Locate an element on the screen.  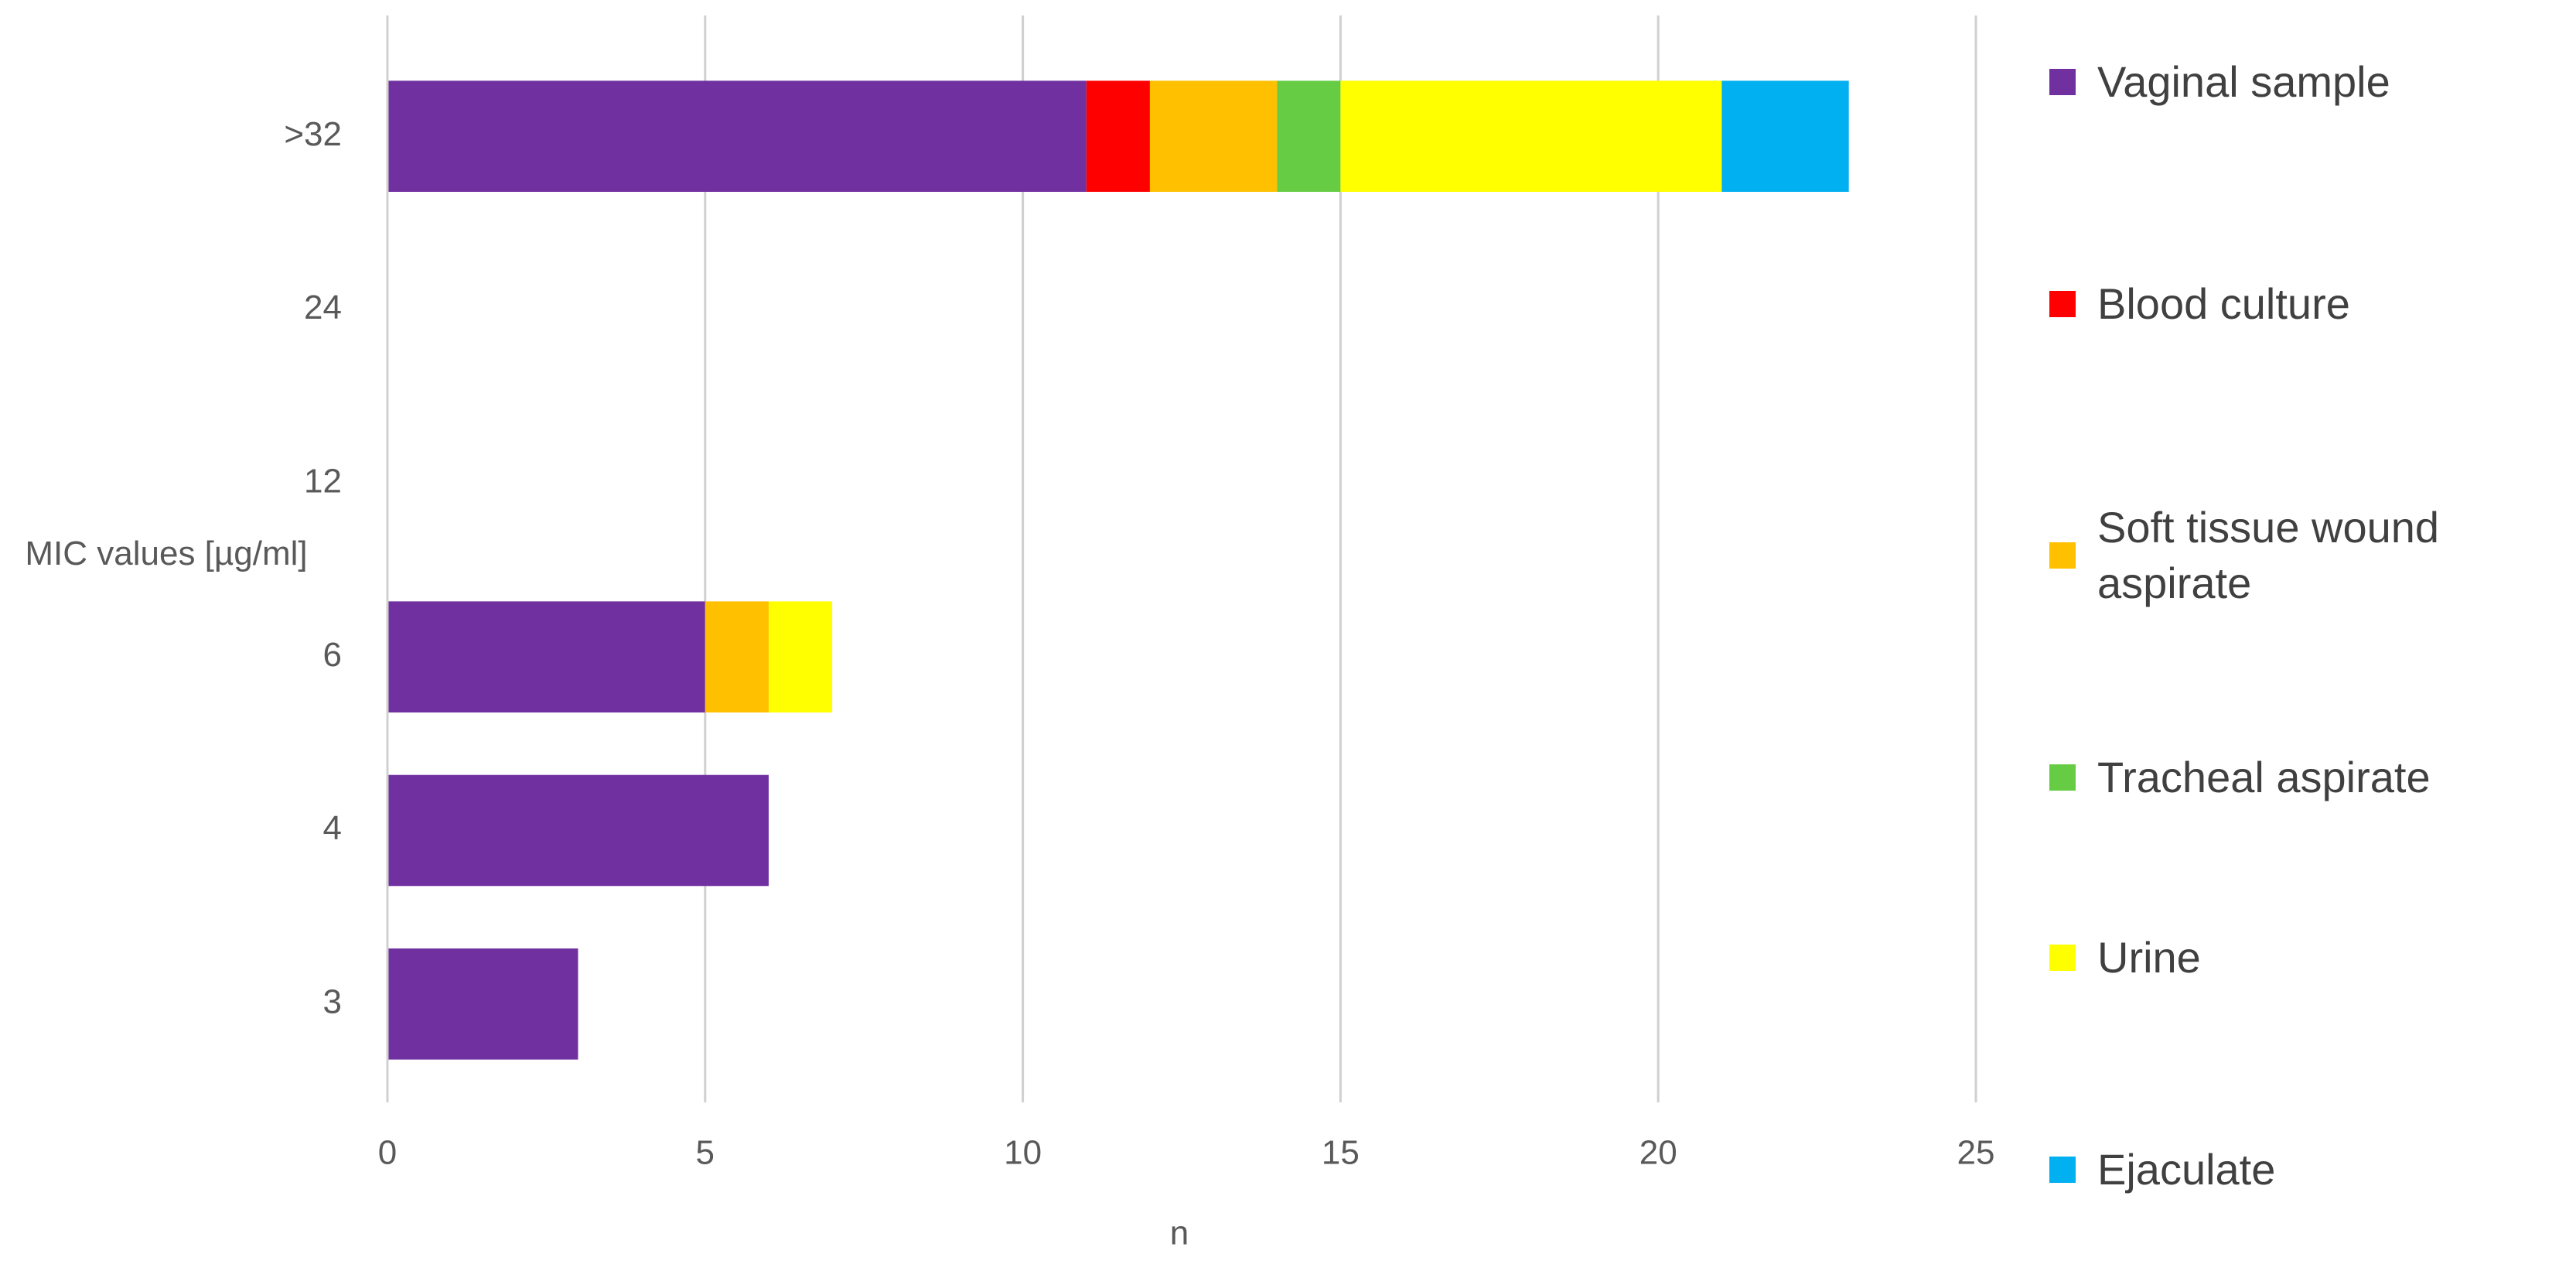
y-axis-label: MIC values [µg/ml] is located at coordinates (166, 553).